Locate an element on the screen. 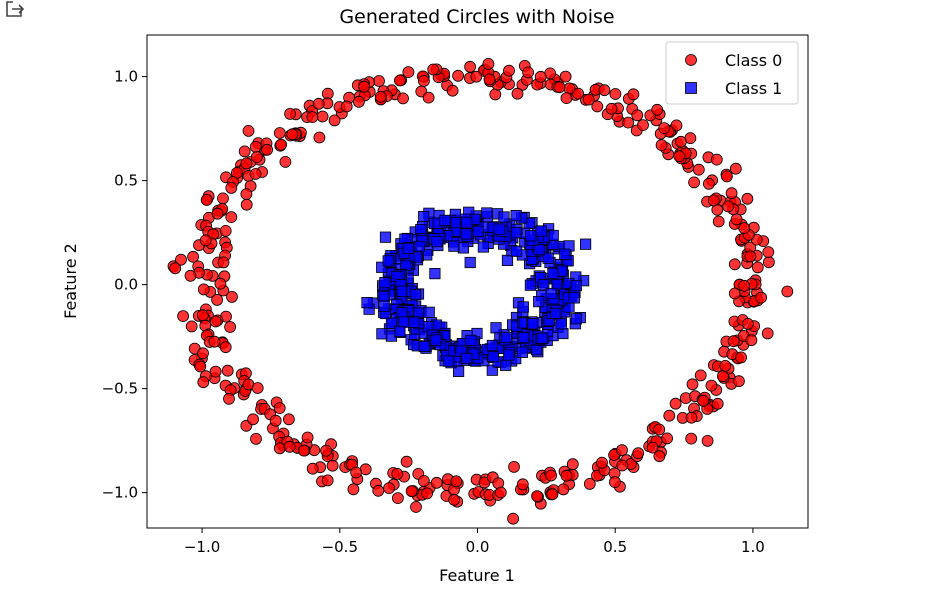 This screenshot has height=604, width=947. legend-label-class-0: Class 0 is located at coordinates (753, 60).